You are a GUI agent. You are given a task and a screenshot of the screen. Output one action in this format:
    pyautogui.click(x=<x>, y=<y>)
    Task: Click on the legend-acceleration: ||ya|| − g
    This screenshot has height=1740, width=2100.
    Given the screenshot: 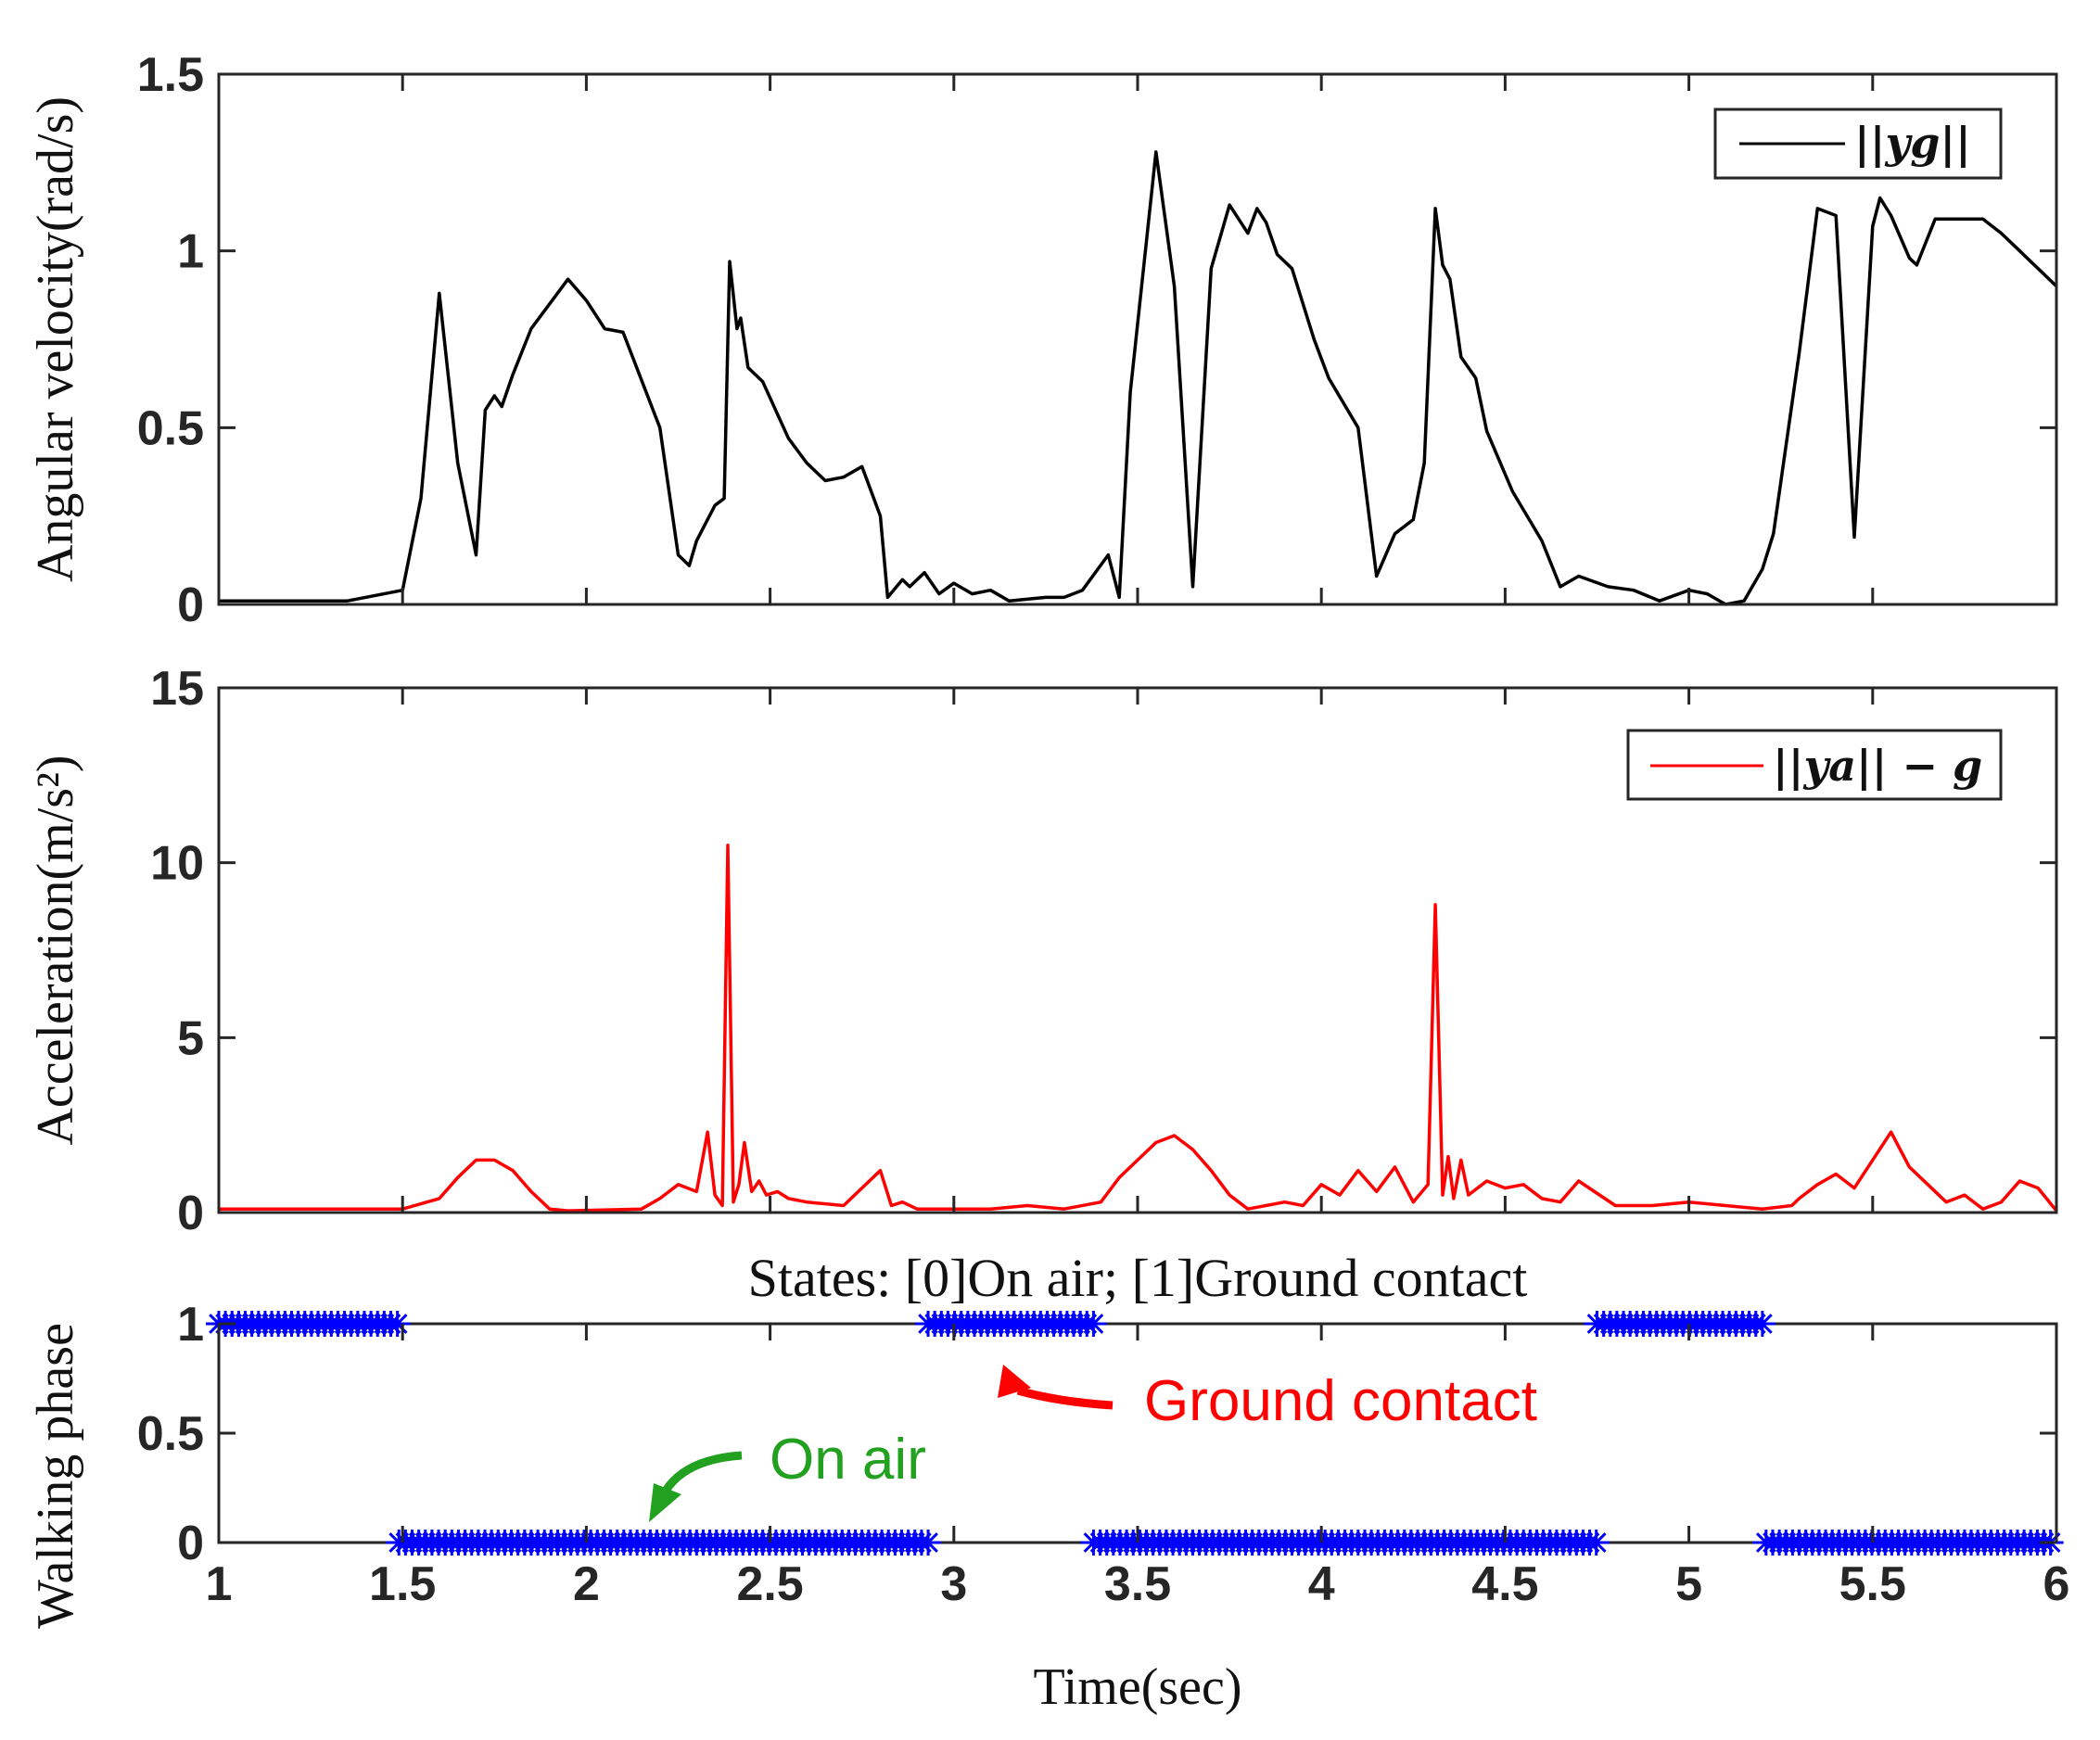 What is the action you would take?
    pyautogui.click(x=1814, y=765)
    